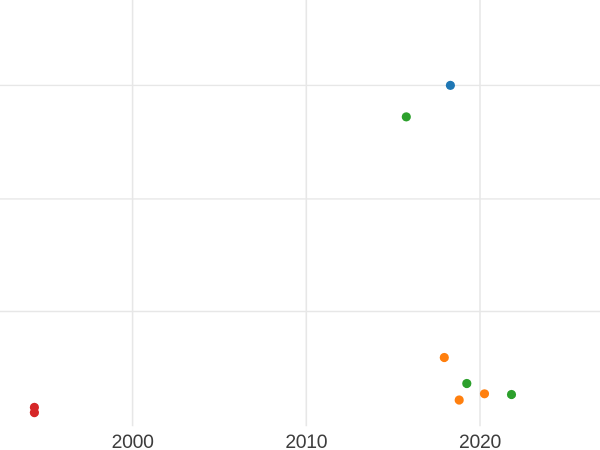  What do you see at coordinates (480, 440) in the screenshot?
I see `svg-text: 2020` at bounding box center [480, 440].